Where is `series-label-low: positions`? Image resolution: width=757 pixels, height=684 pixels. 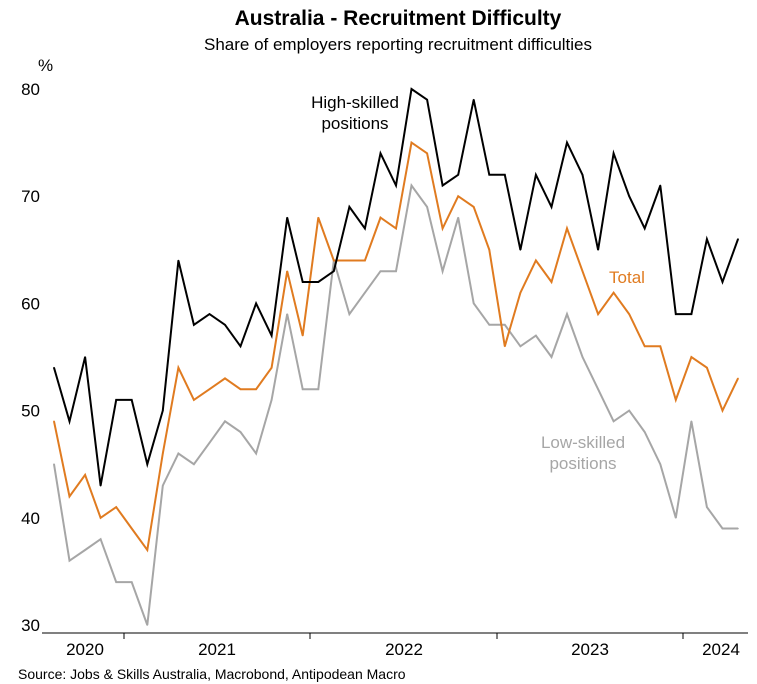 series-label-low: positions is located at coordinates (582, 463).